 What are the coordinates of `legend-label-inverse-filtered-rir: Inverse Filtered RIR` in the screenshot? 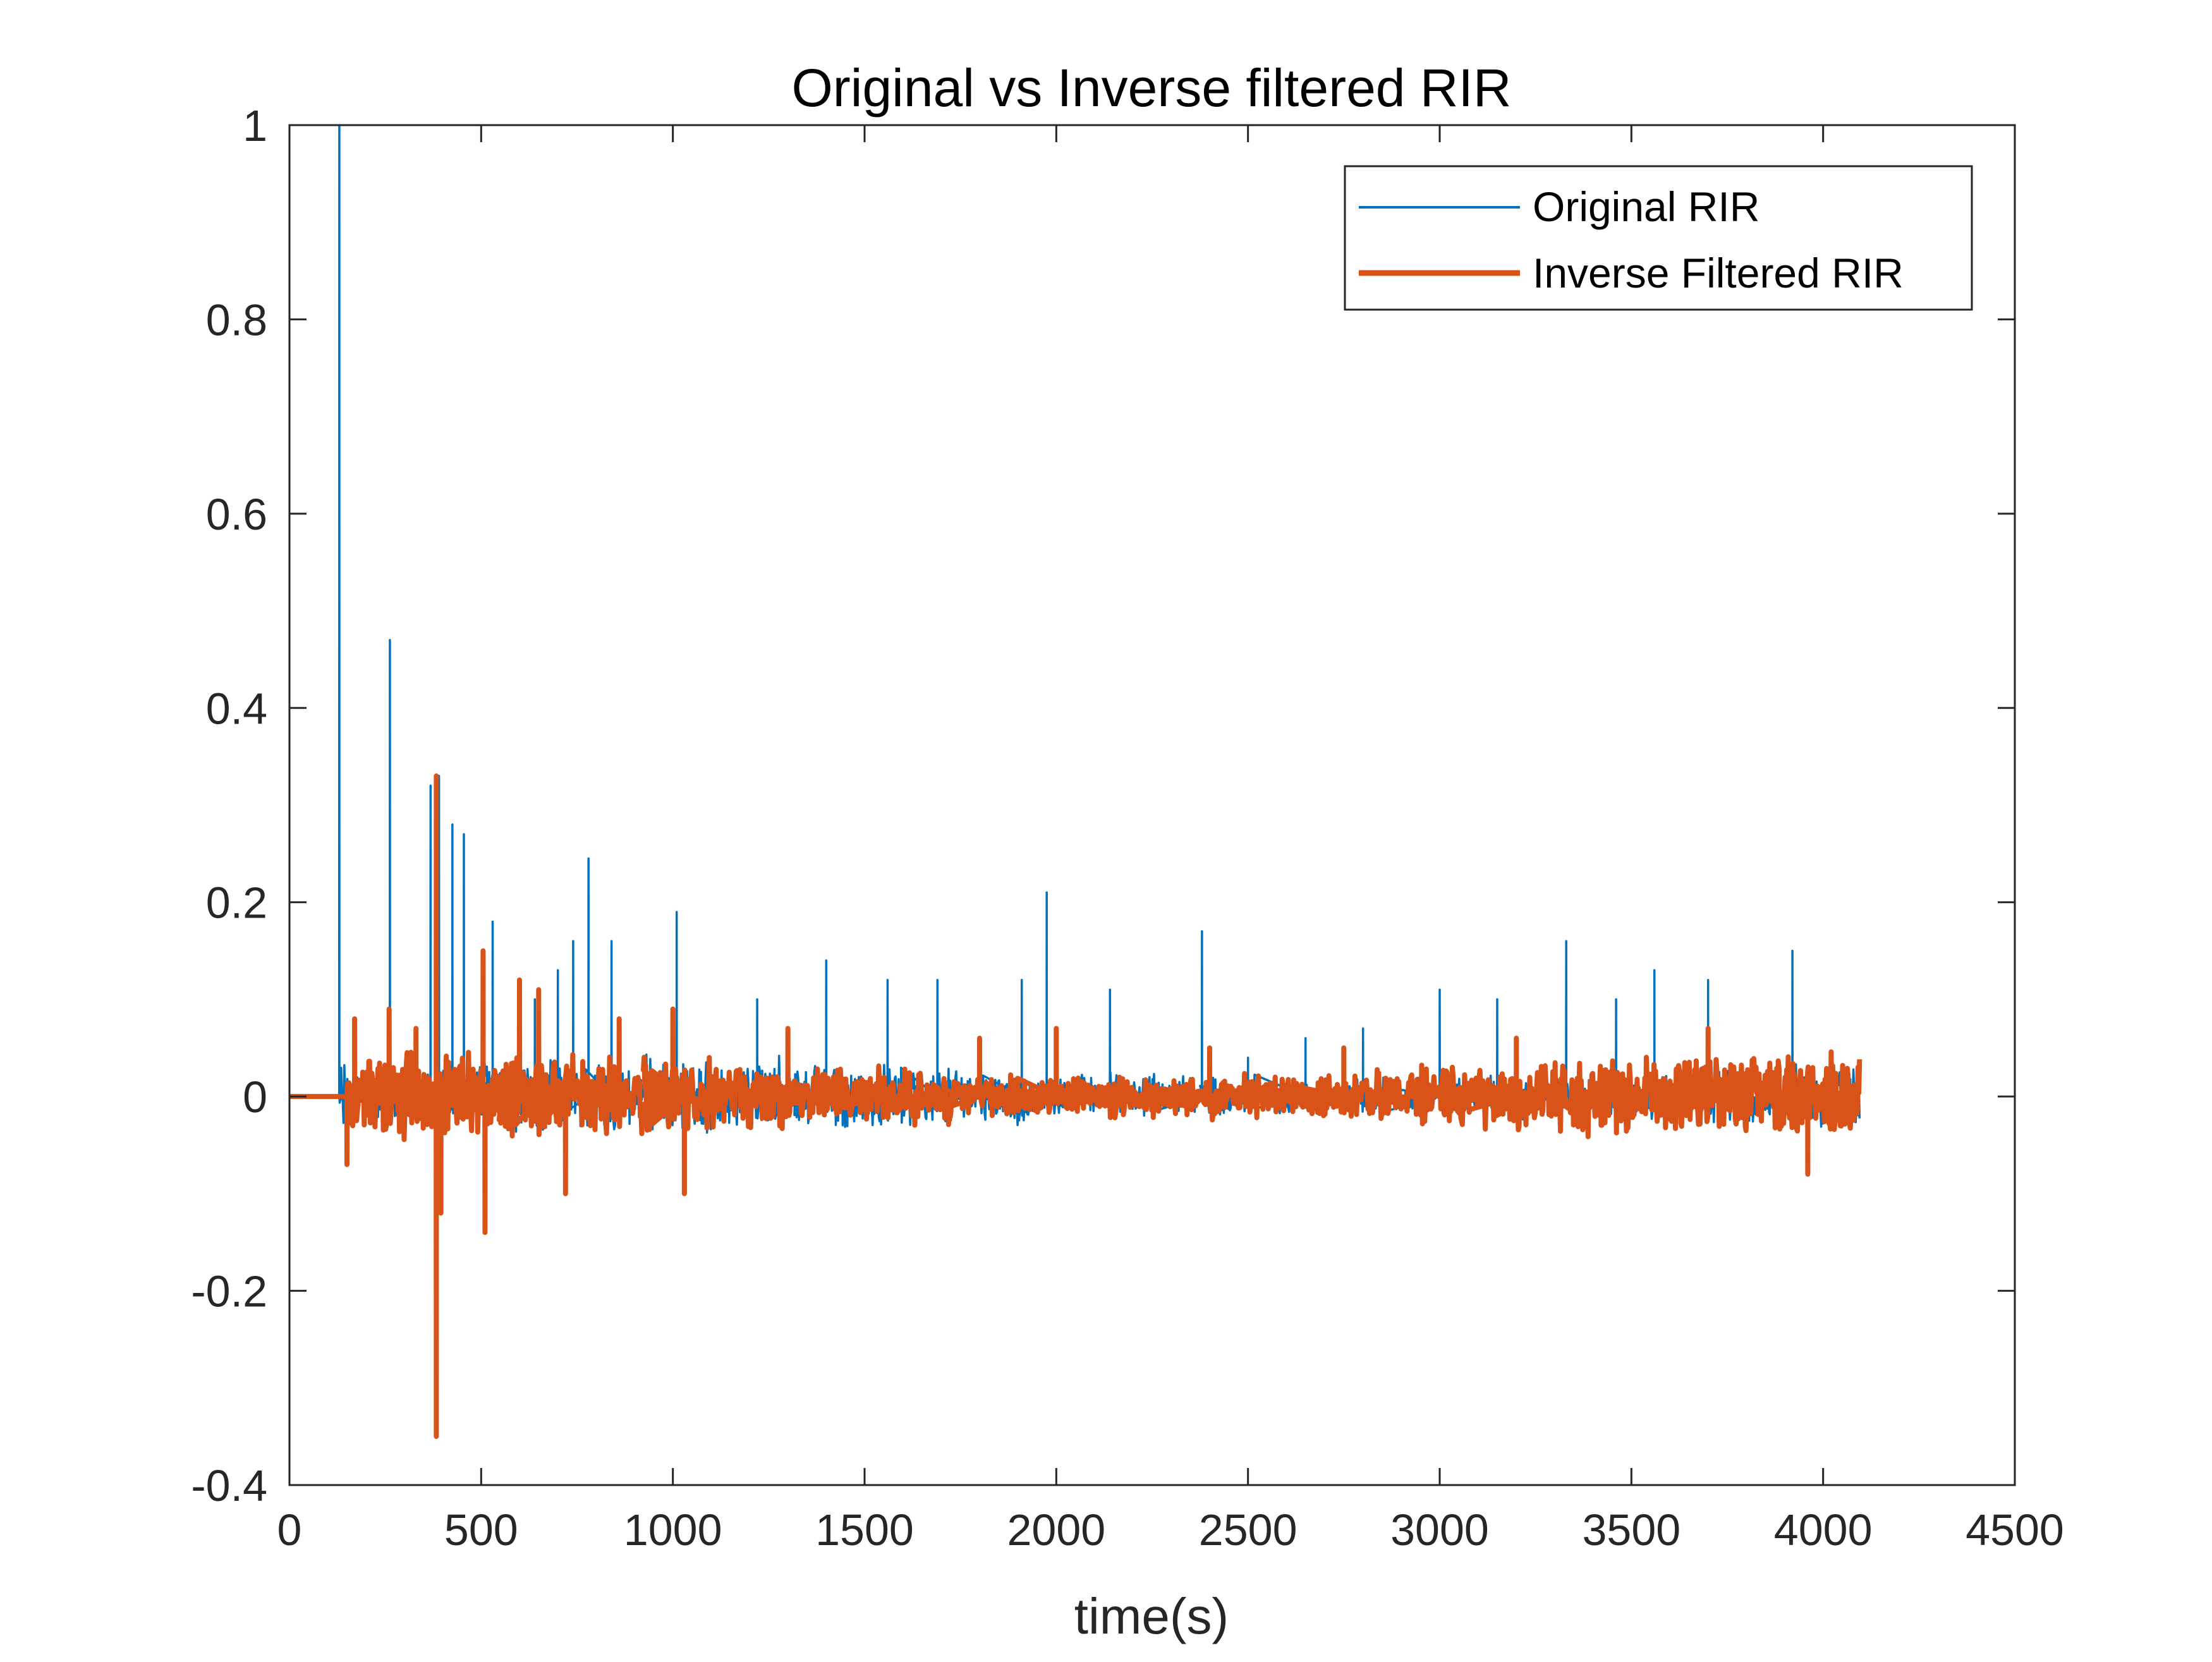 It's located at (1719, 273).